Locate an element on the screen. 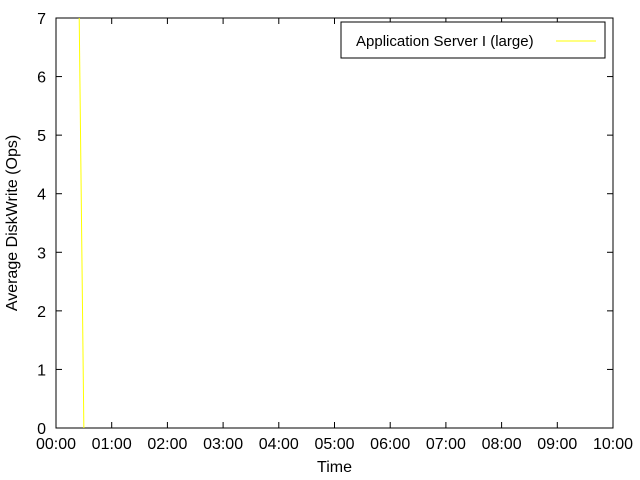 Image resolution: width=640 pixels, height=480 pixels. x-tick-label: 03:00 is located at coordinates (223, 444).